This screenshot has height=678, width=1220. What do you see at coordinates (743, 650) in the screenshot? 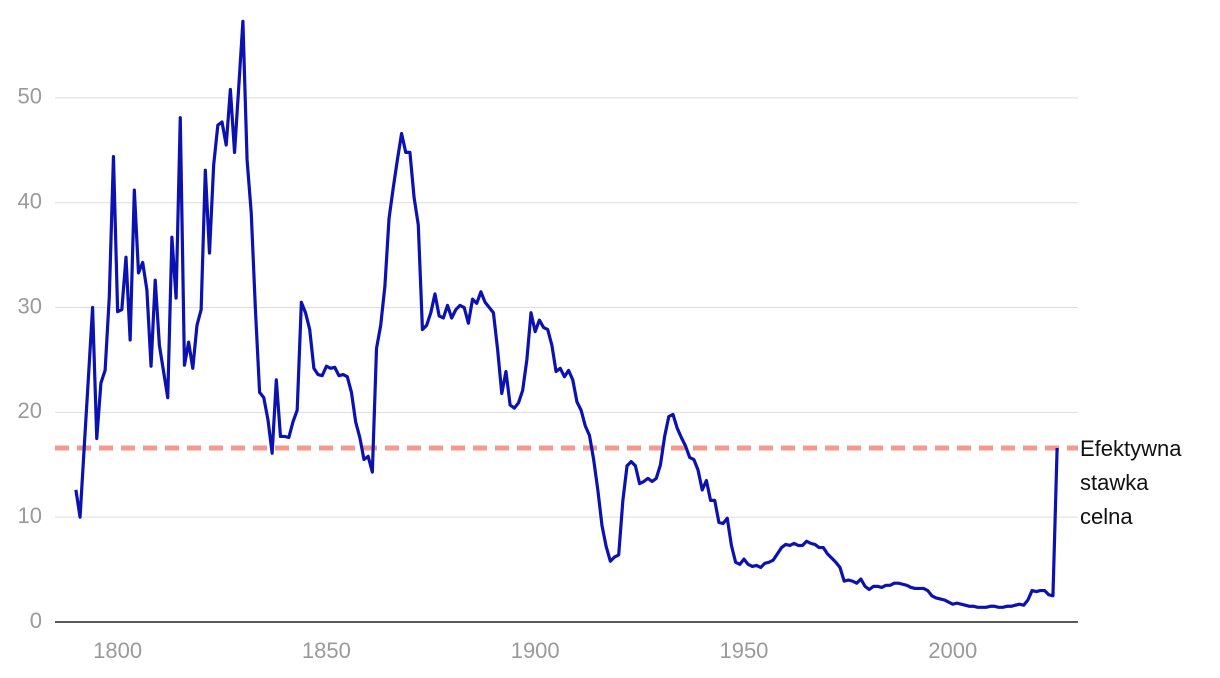
I see `x-tick-label: 1950` at bounding box center [743, 650].